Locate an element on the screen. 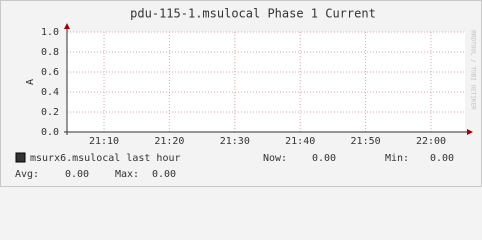  y-tick-label: 1.0 is located at coordinates (50, 32).